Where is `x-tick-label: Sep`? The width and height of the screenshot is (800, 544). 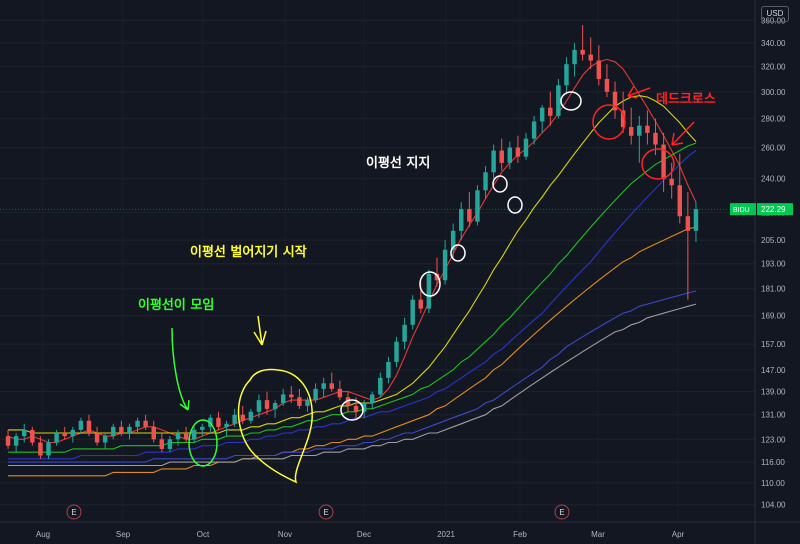 x-tick-label: Sep is located at coordinates (123, 534).